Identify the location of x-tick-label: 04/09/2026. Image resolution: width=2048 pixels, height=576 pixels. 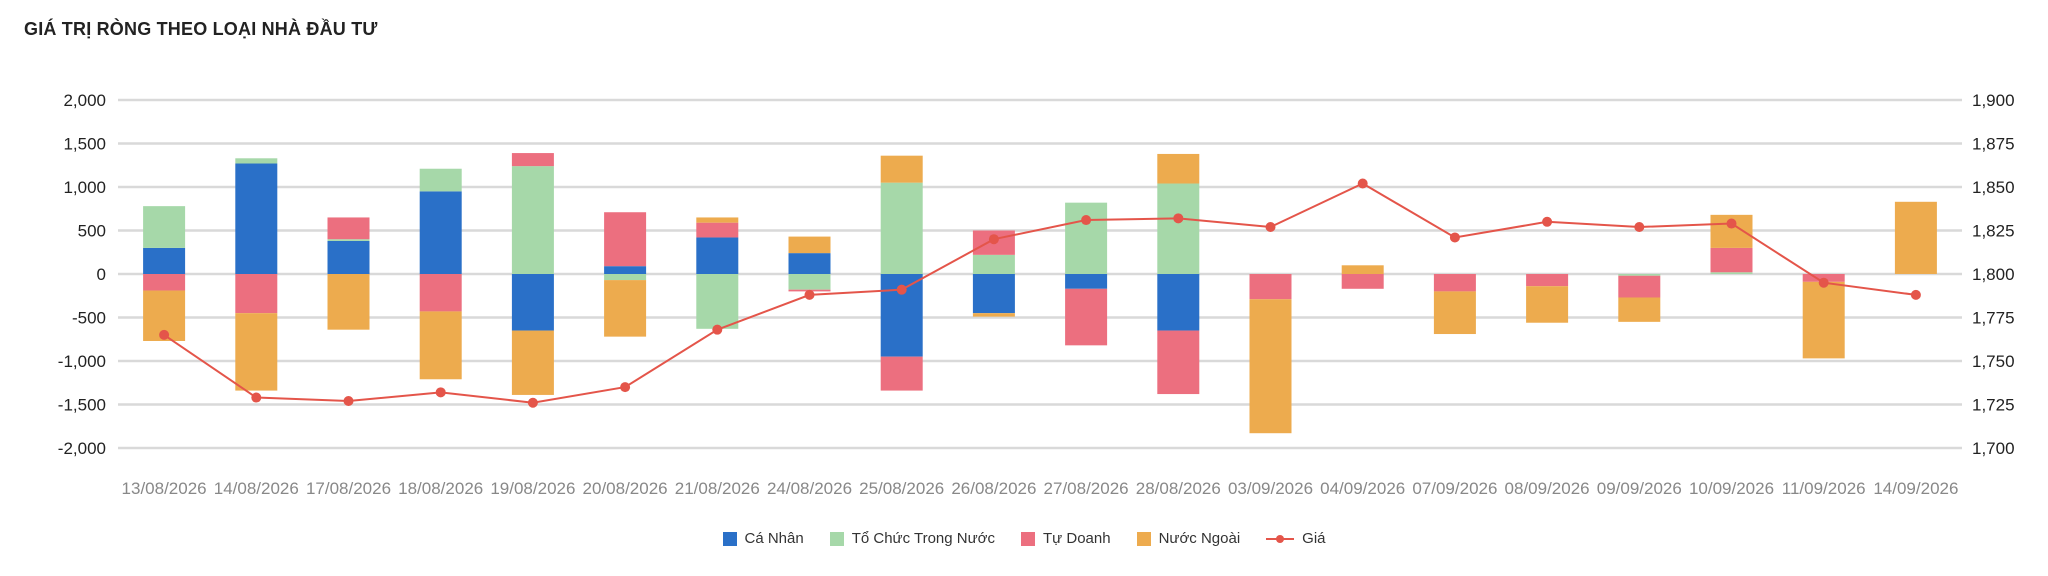
(1362, 488).